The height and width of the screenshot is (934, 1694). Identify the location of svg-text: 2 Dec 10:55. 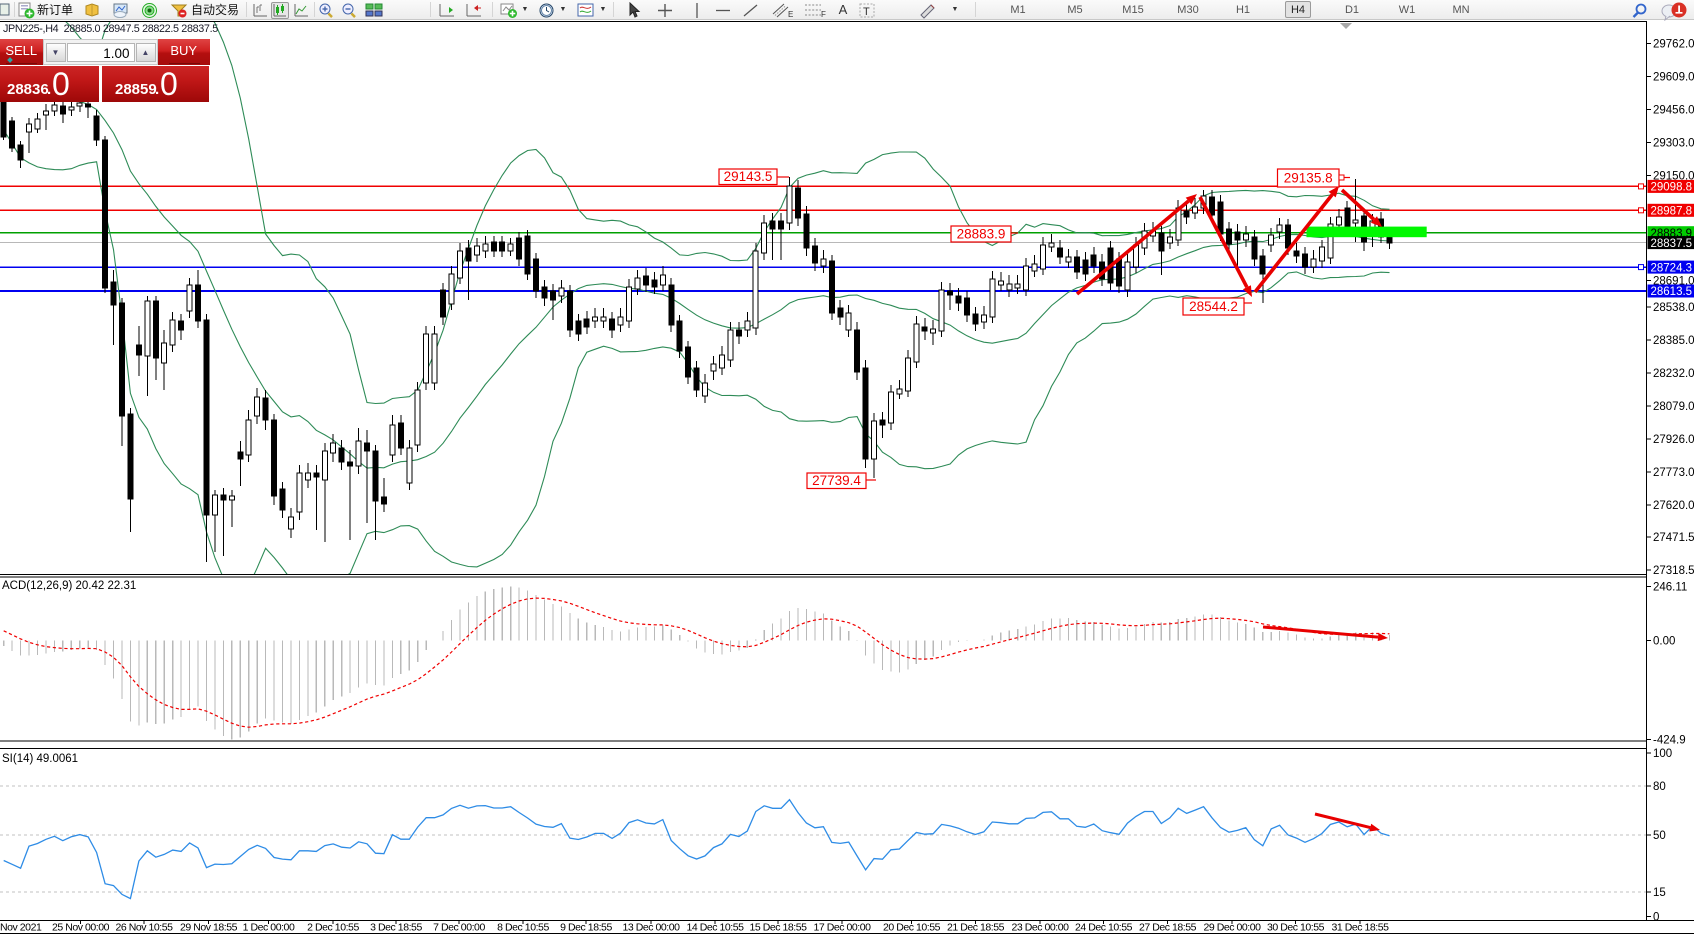
(333, 928).